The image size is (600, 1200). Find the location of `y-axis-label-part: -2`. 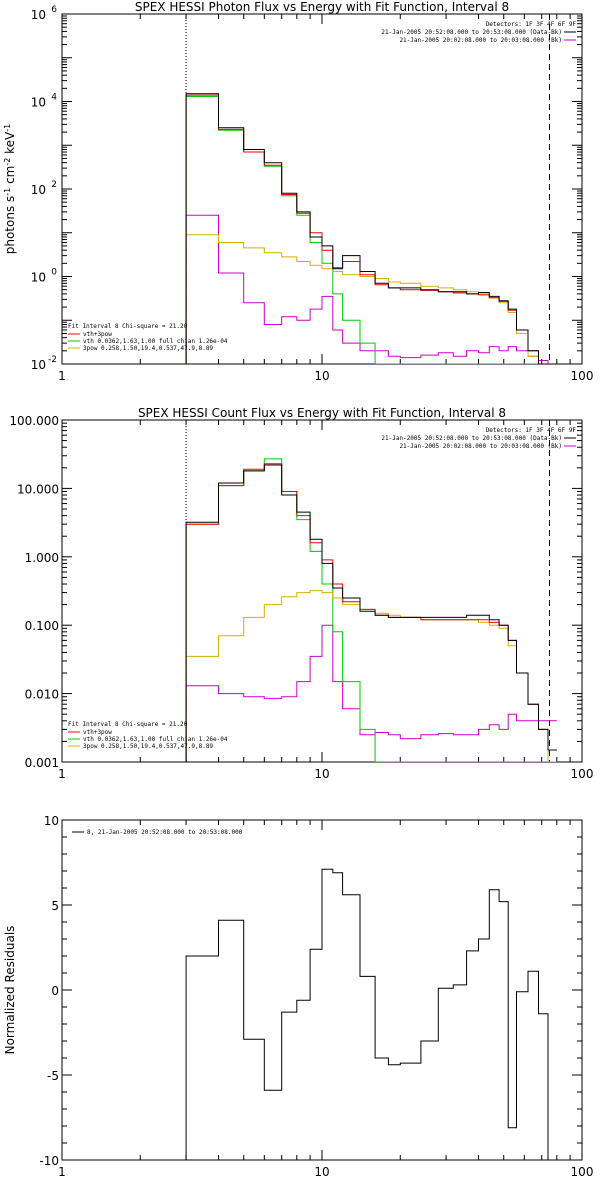

y-axis-label-part: -2 is located at coordinates (7, 162).